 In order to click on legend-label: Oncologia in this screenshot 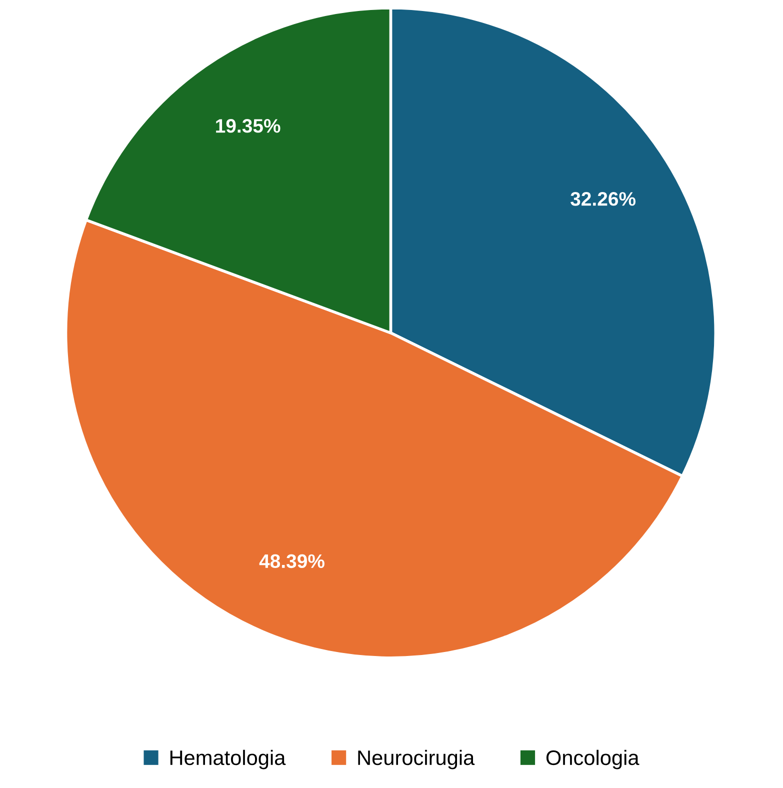, I will do `click(593, 760)`.